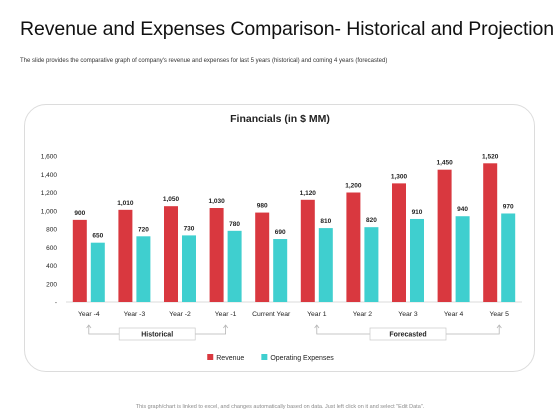  I want to click on revenue-data-label: 1,120, so click(308, 193).